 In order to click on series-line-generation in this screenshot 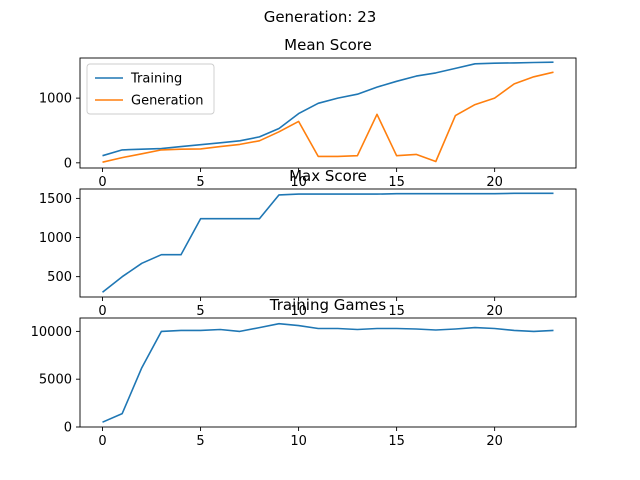, I will do `click(328, 117)`.